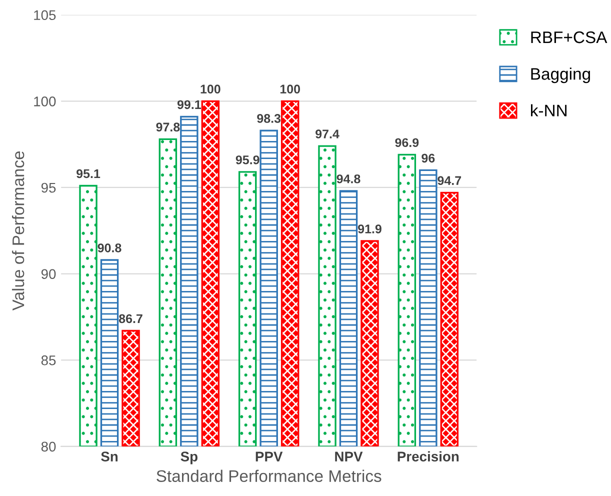 This screenshot has width=611, height=496. What do you see at coordinates (428, 158) in the screenshot?
I see `data-label: 96` at bounding box center [428, 158].